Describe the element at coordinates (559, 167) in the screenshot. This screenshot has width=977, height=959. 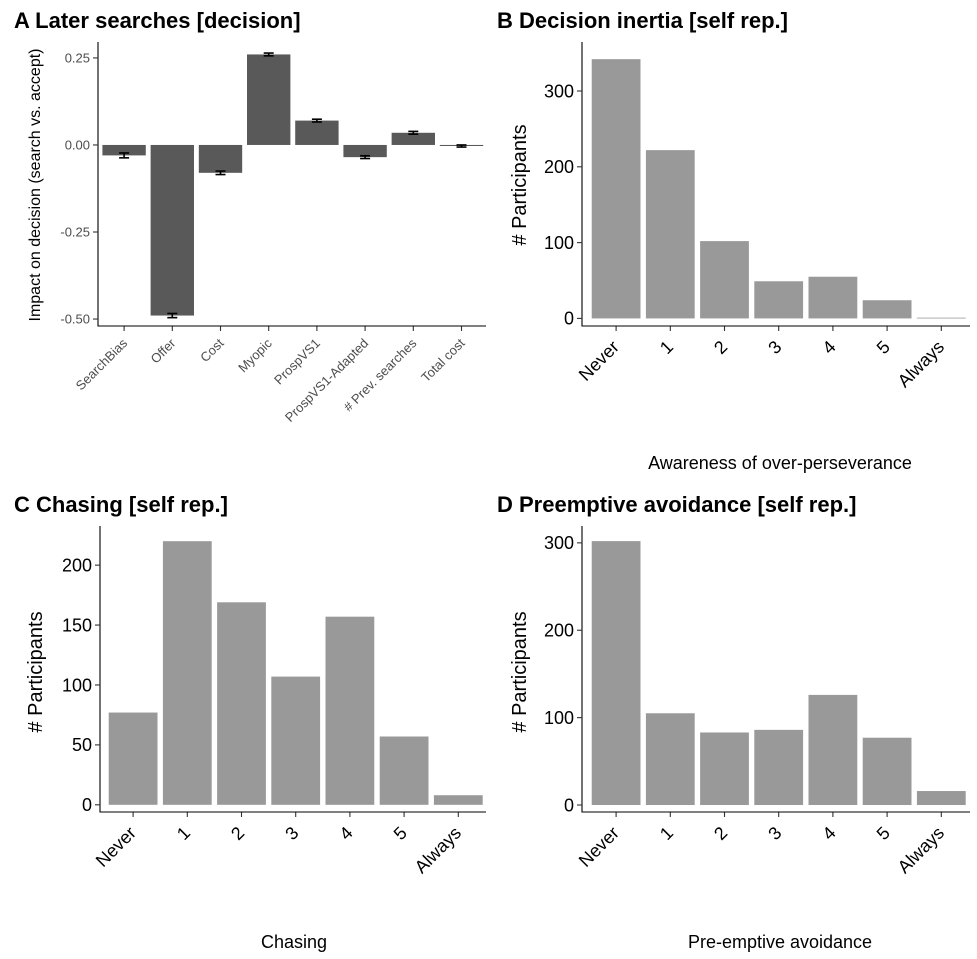
I see `panel-b-y-tick-label: 200` at that location.